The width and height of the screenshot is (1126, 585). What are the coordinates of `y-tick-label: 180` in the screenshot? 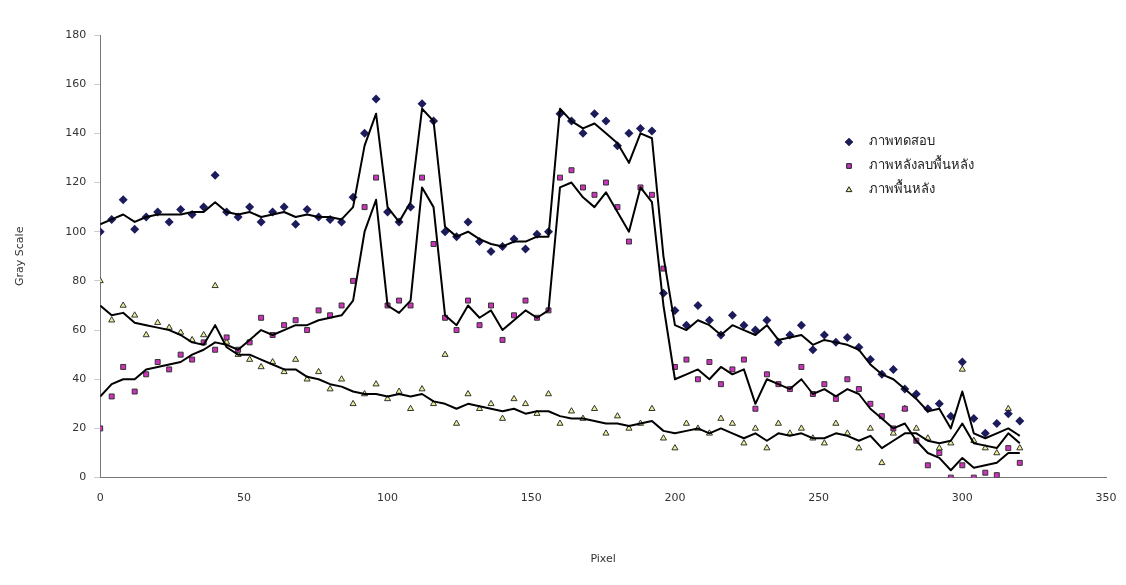 It's located at (76, 34).